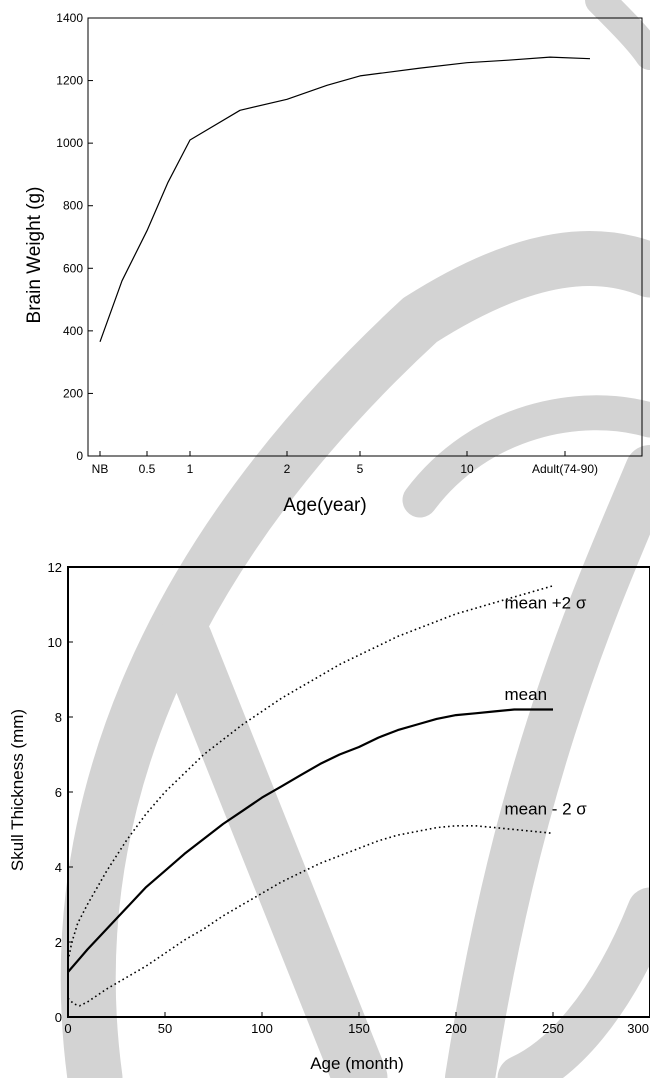 The image size is (650, 1078). What do you see at coordinates (190, 469) in the screenshot?
I see `chart-a-x-tick-label: 1` at bounding box center [190, 469].